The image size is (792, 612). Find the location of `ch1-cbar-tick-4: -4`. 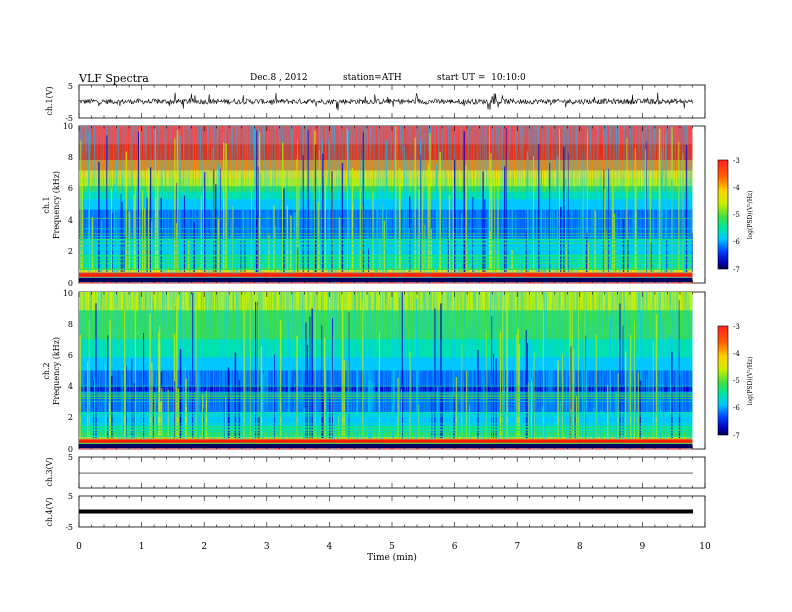

ch1-cbar-tick-4: -4 is located at coordinates (736, 188).